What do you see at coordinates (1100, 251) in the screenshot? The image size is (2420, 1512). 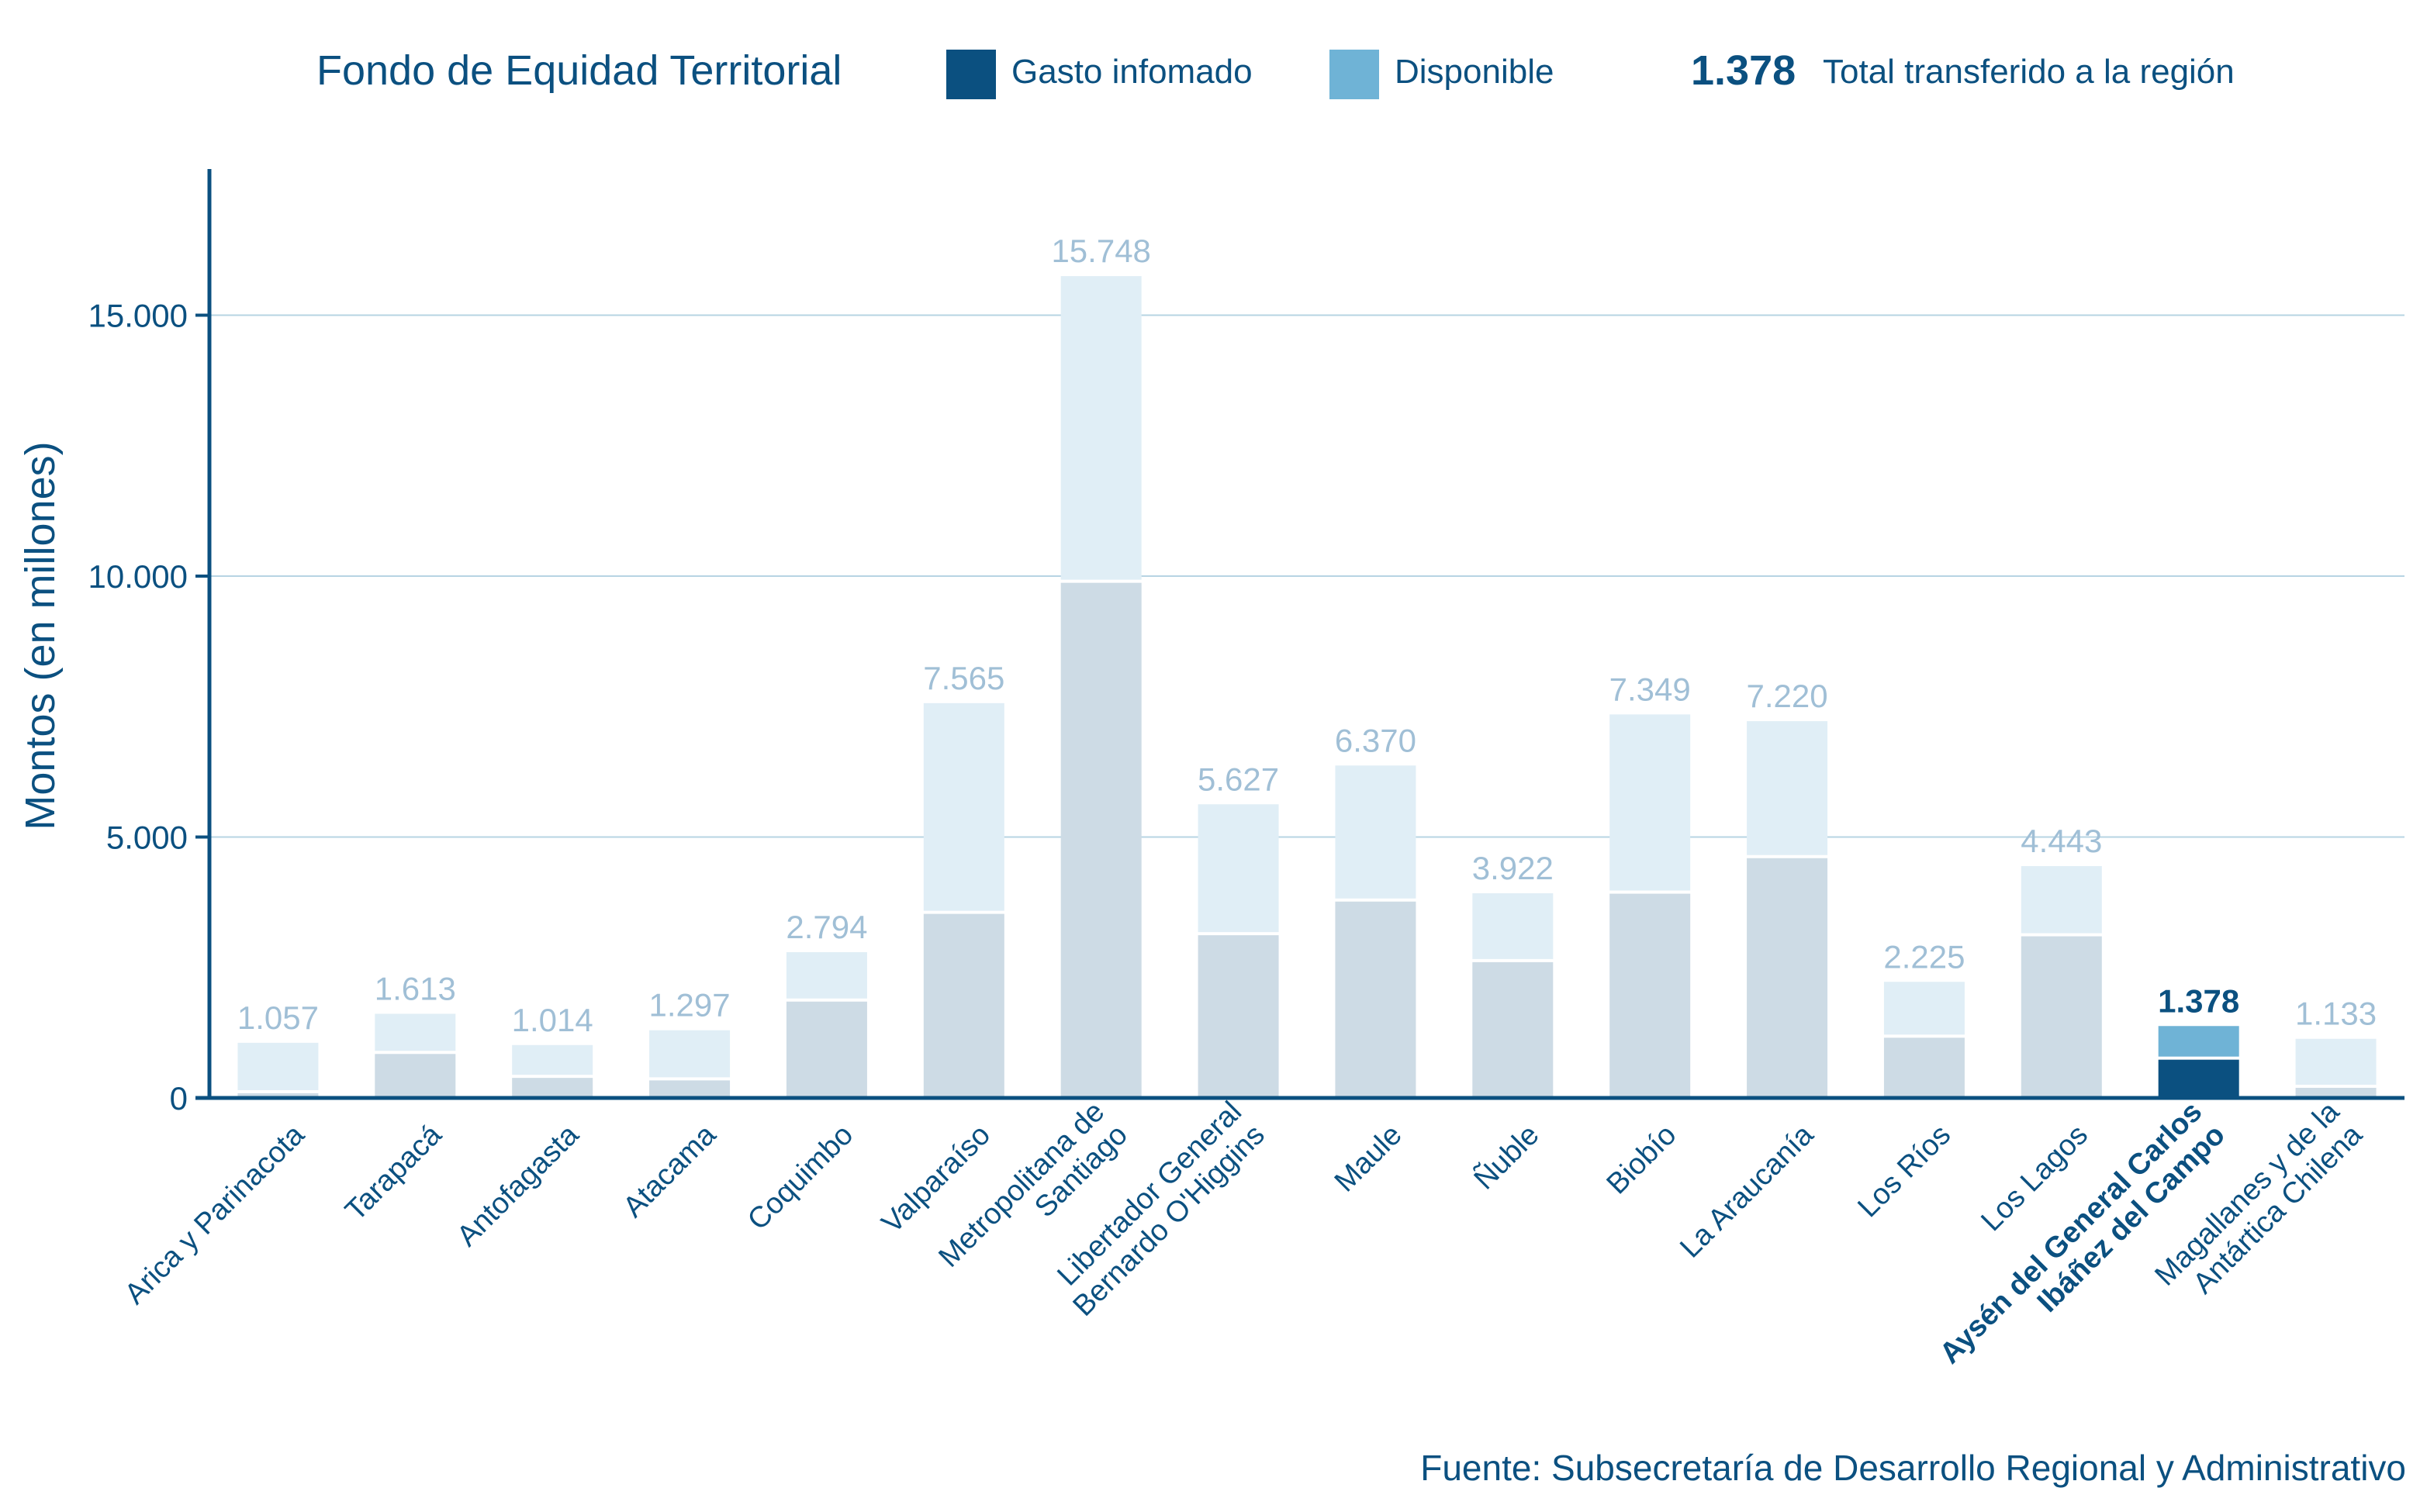 I see `data-label-total: 15.748` at bounding box center [1100, 251].